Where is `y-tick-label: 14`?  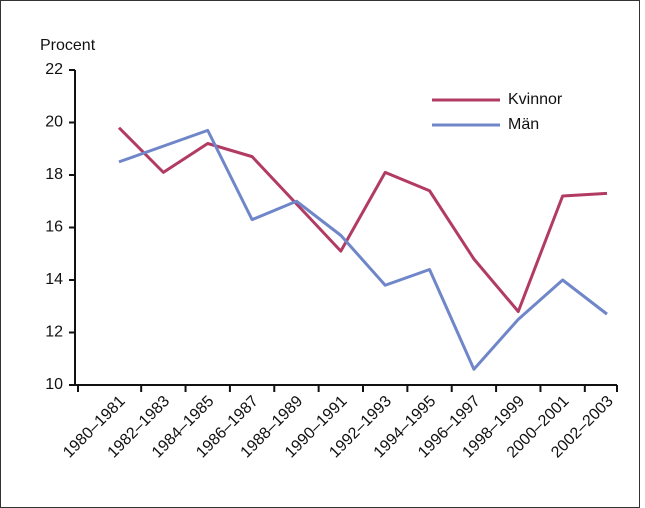 y-tick-label: 14 is located at coordinates (54, 279).